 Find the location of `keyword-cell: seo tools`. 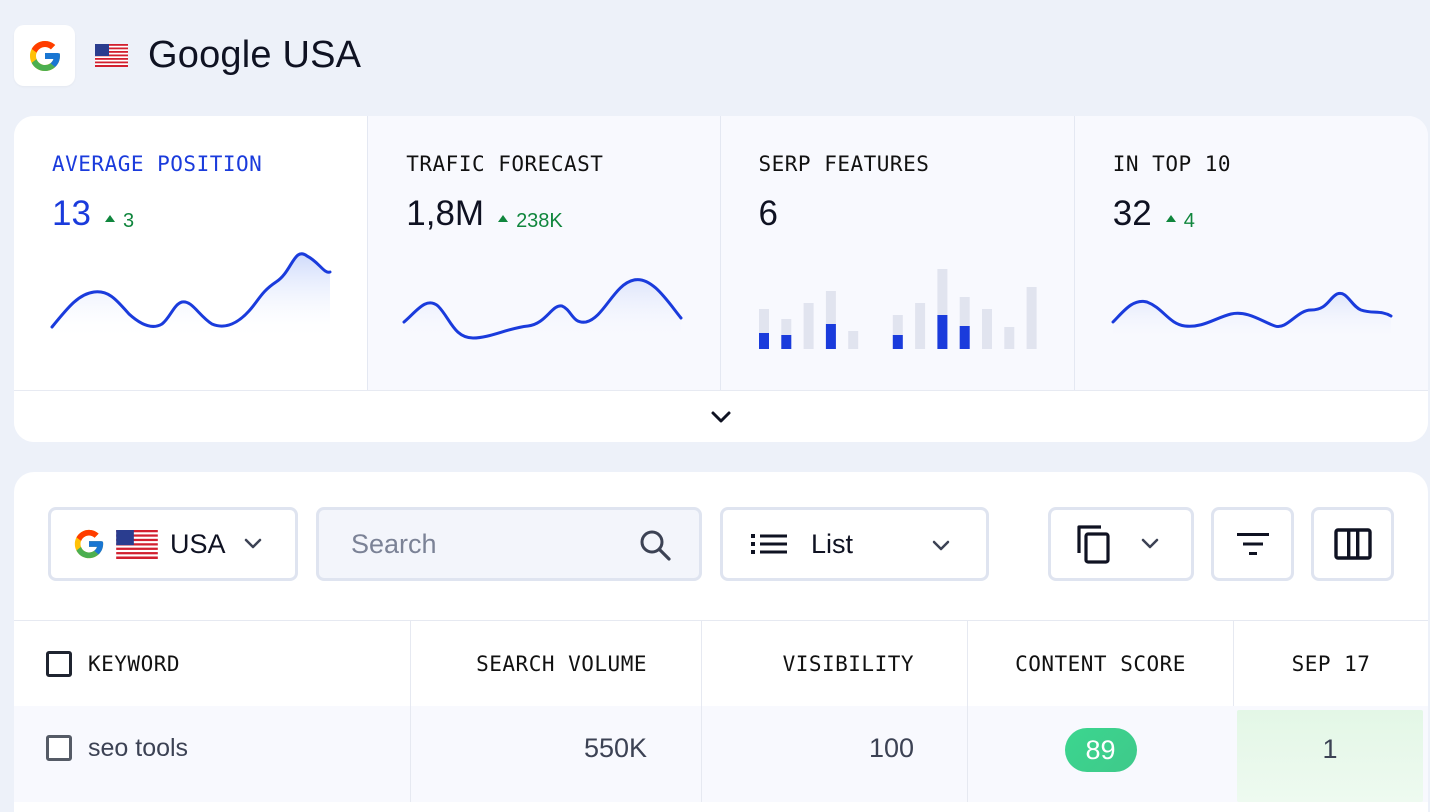

keyword-cell: seo tools is located at coordinates (228, 748).